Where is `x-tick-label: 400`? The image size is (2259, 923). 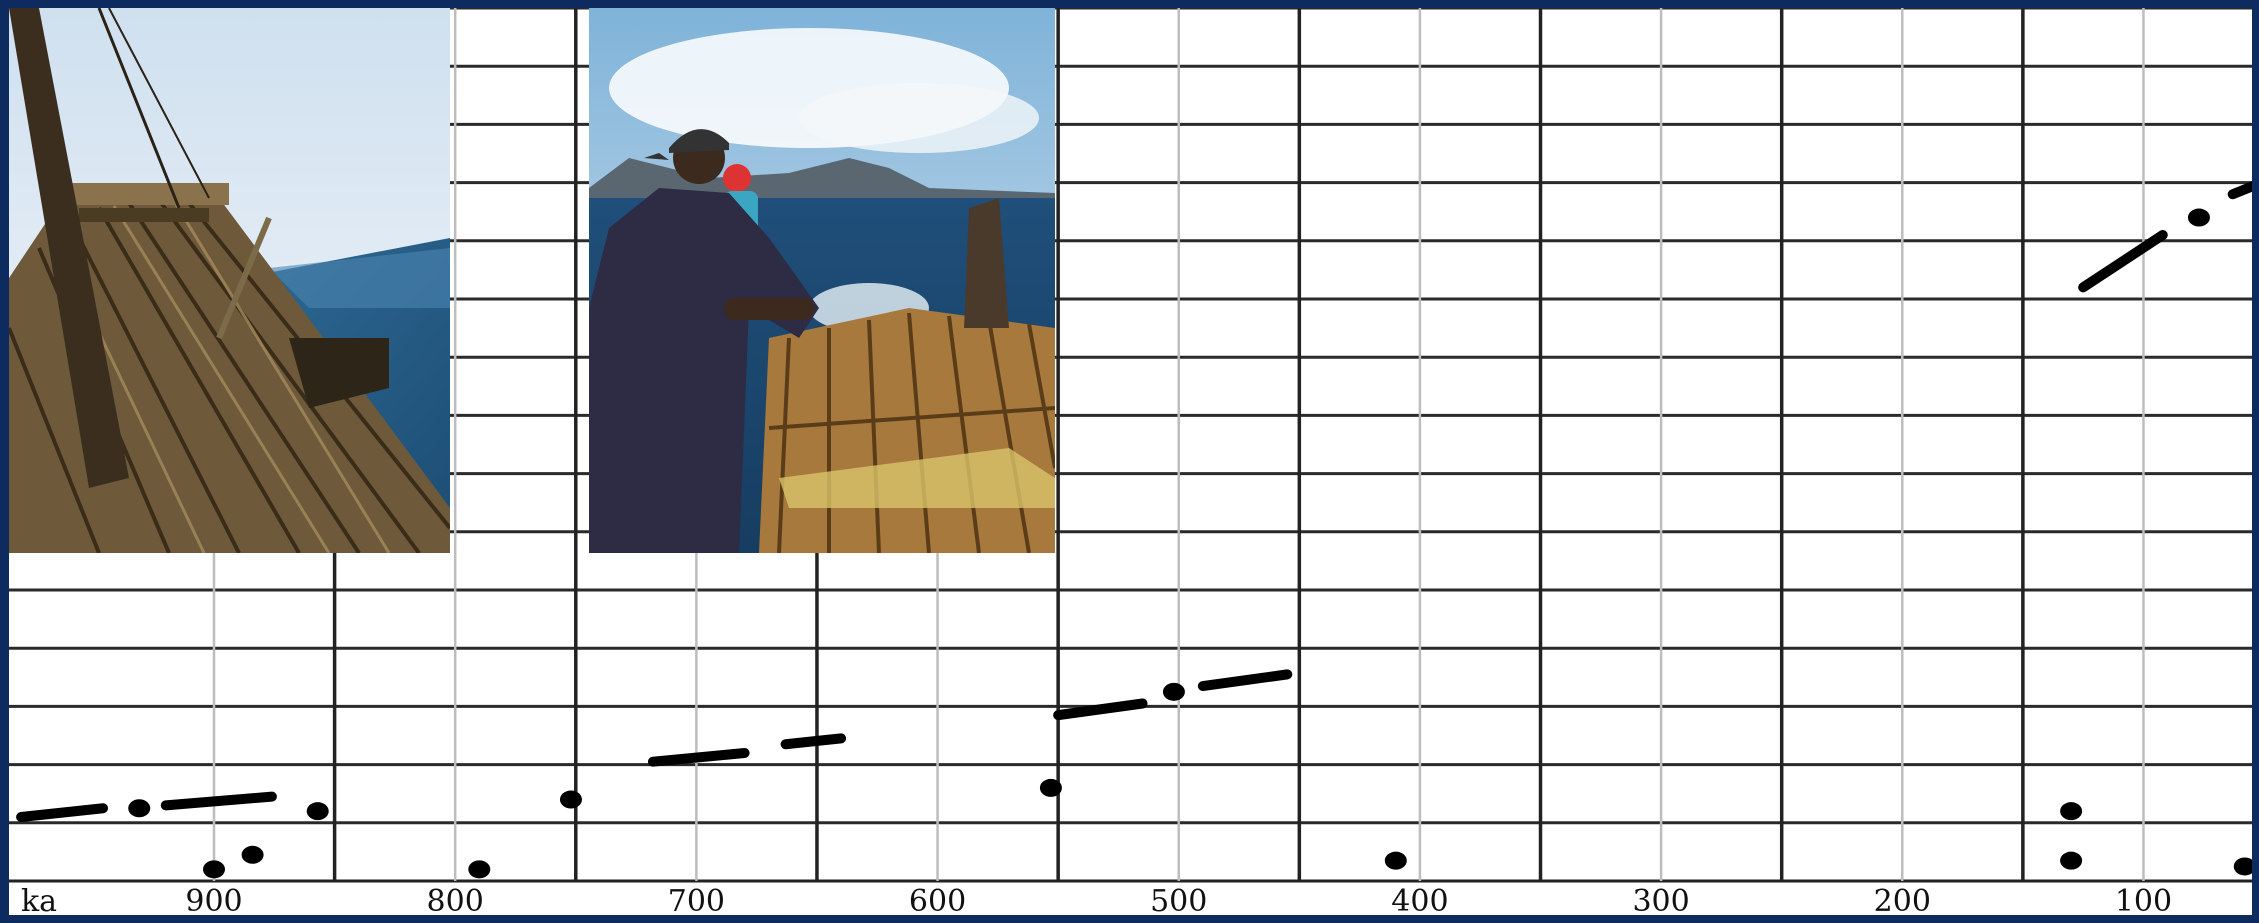
x-tick-label: 400 is located at coordinates (1419, 899).